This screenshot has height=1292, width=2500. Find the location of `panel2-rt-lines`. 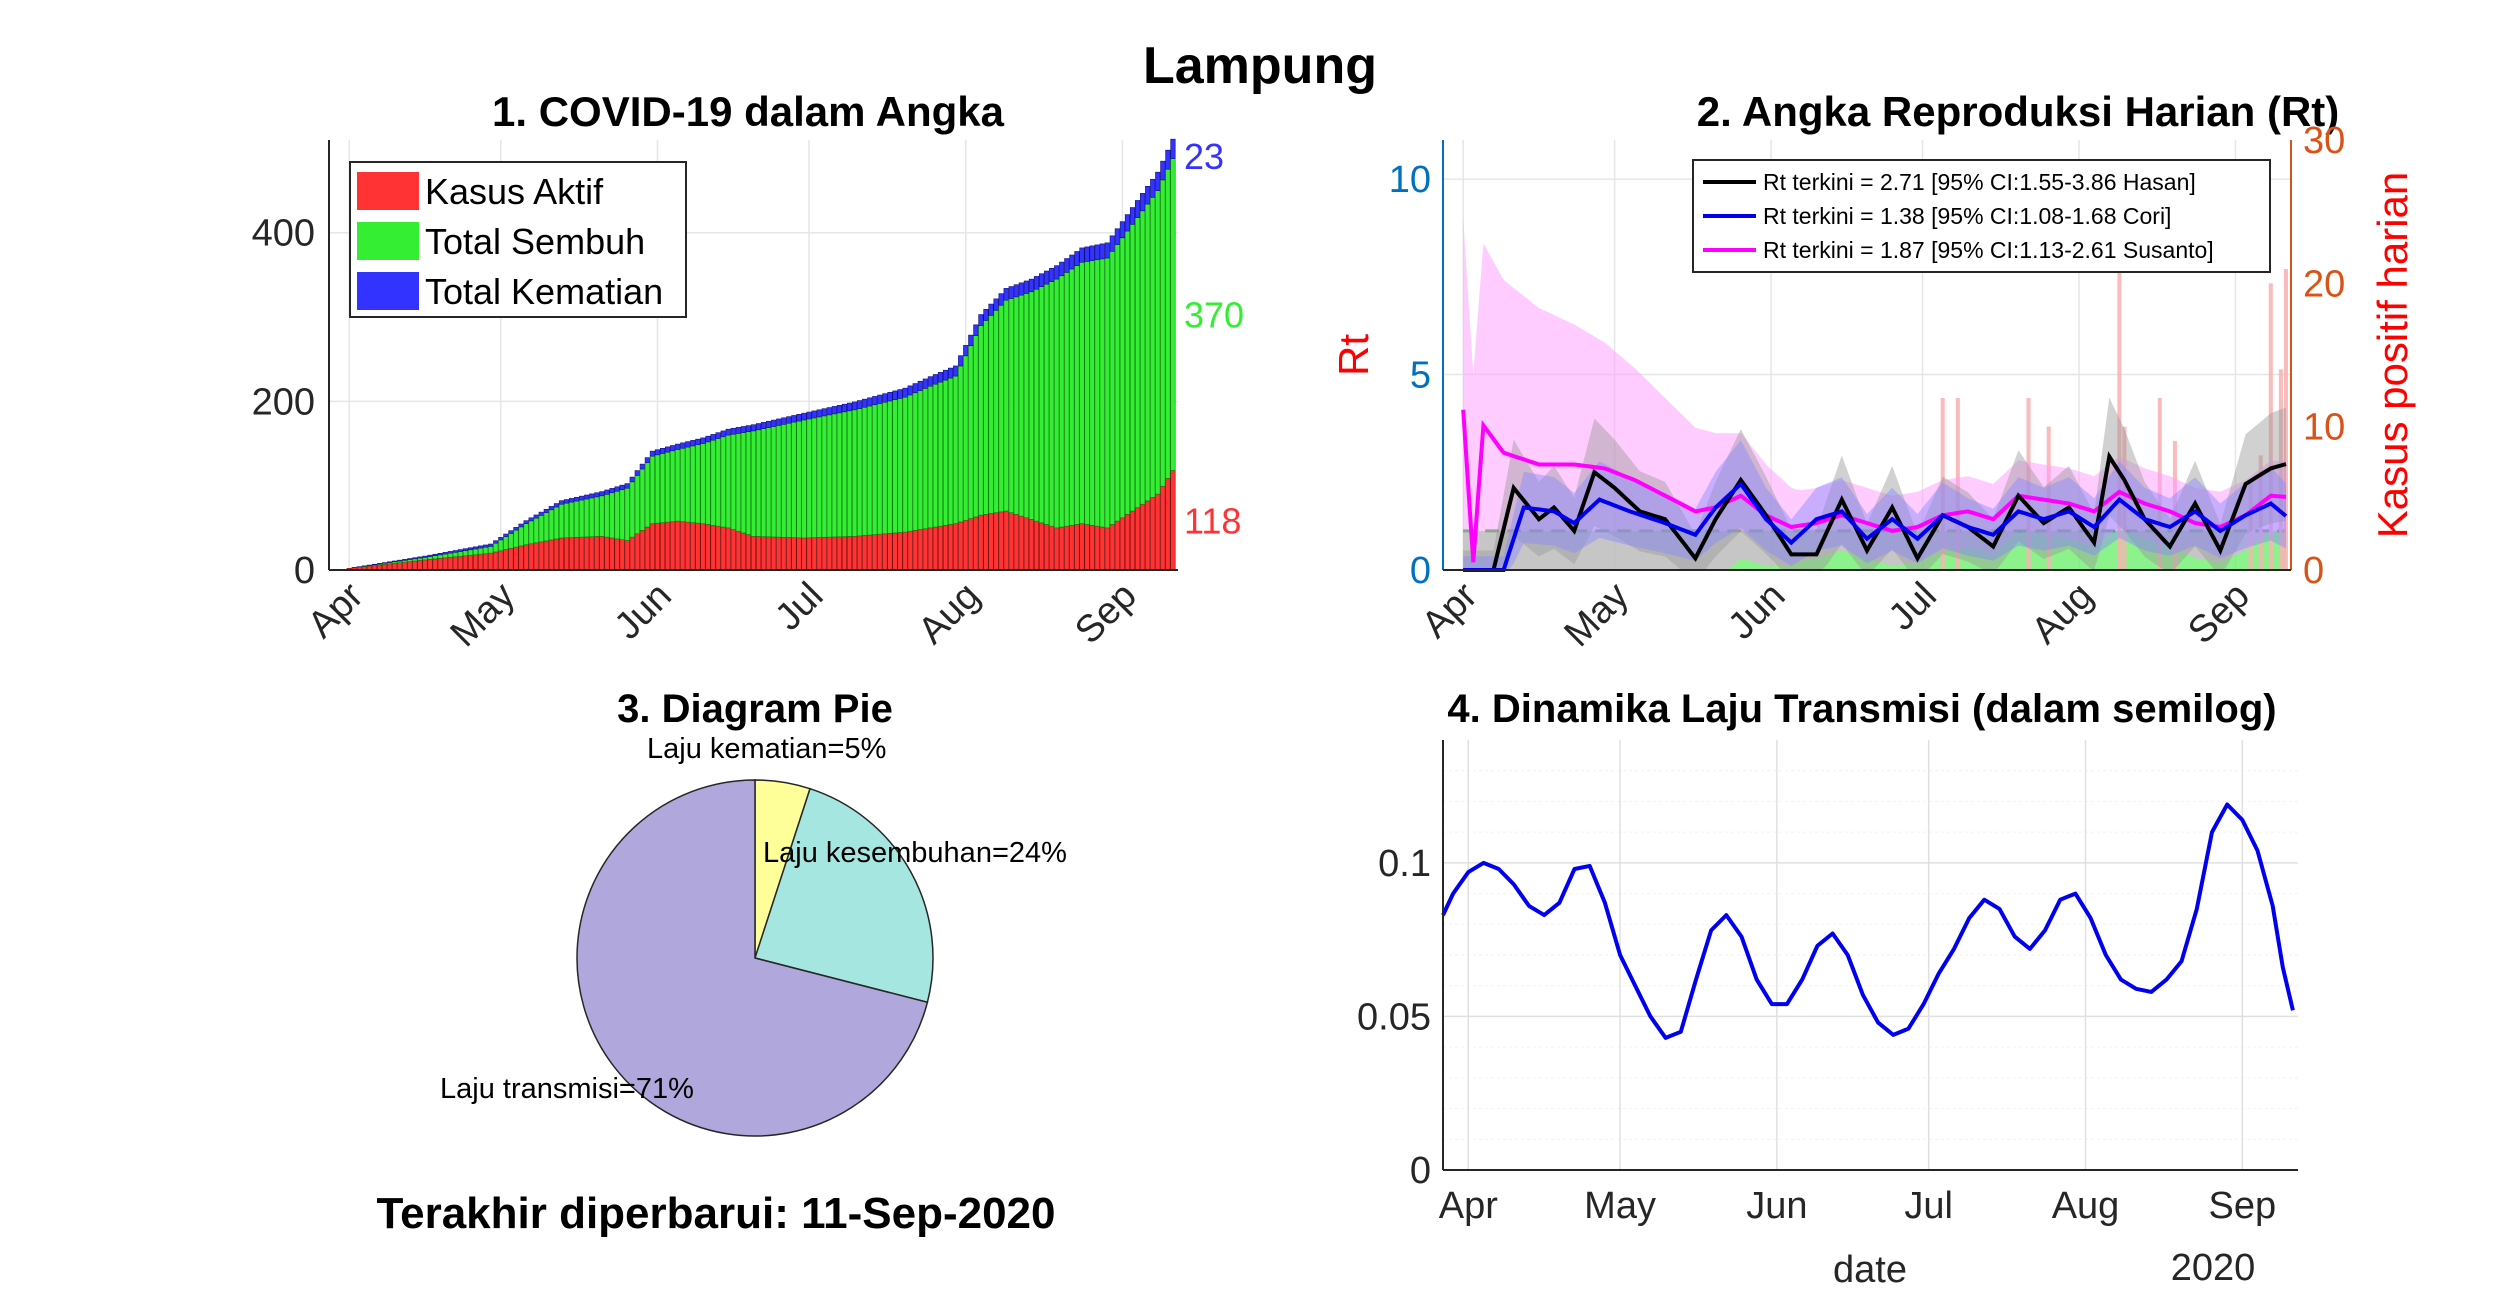

panel2-rt-lines is located at coordinates (1874, 490).